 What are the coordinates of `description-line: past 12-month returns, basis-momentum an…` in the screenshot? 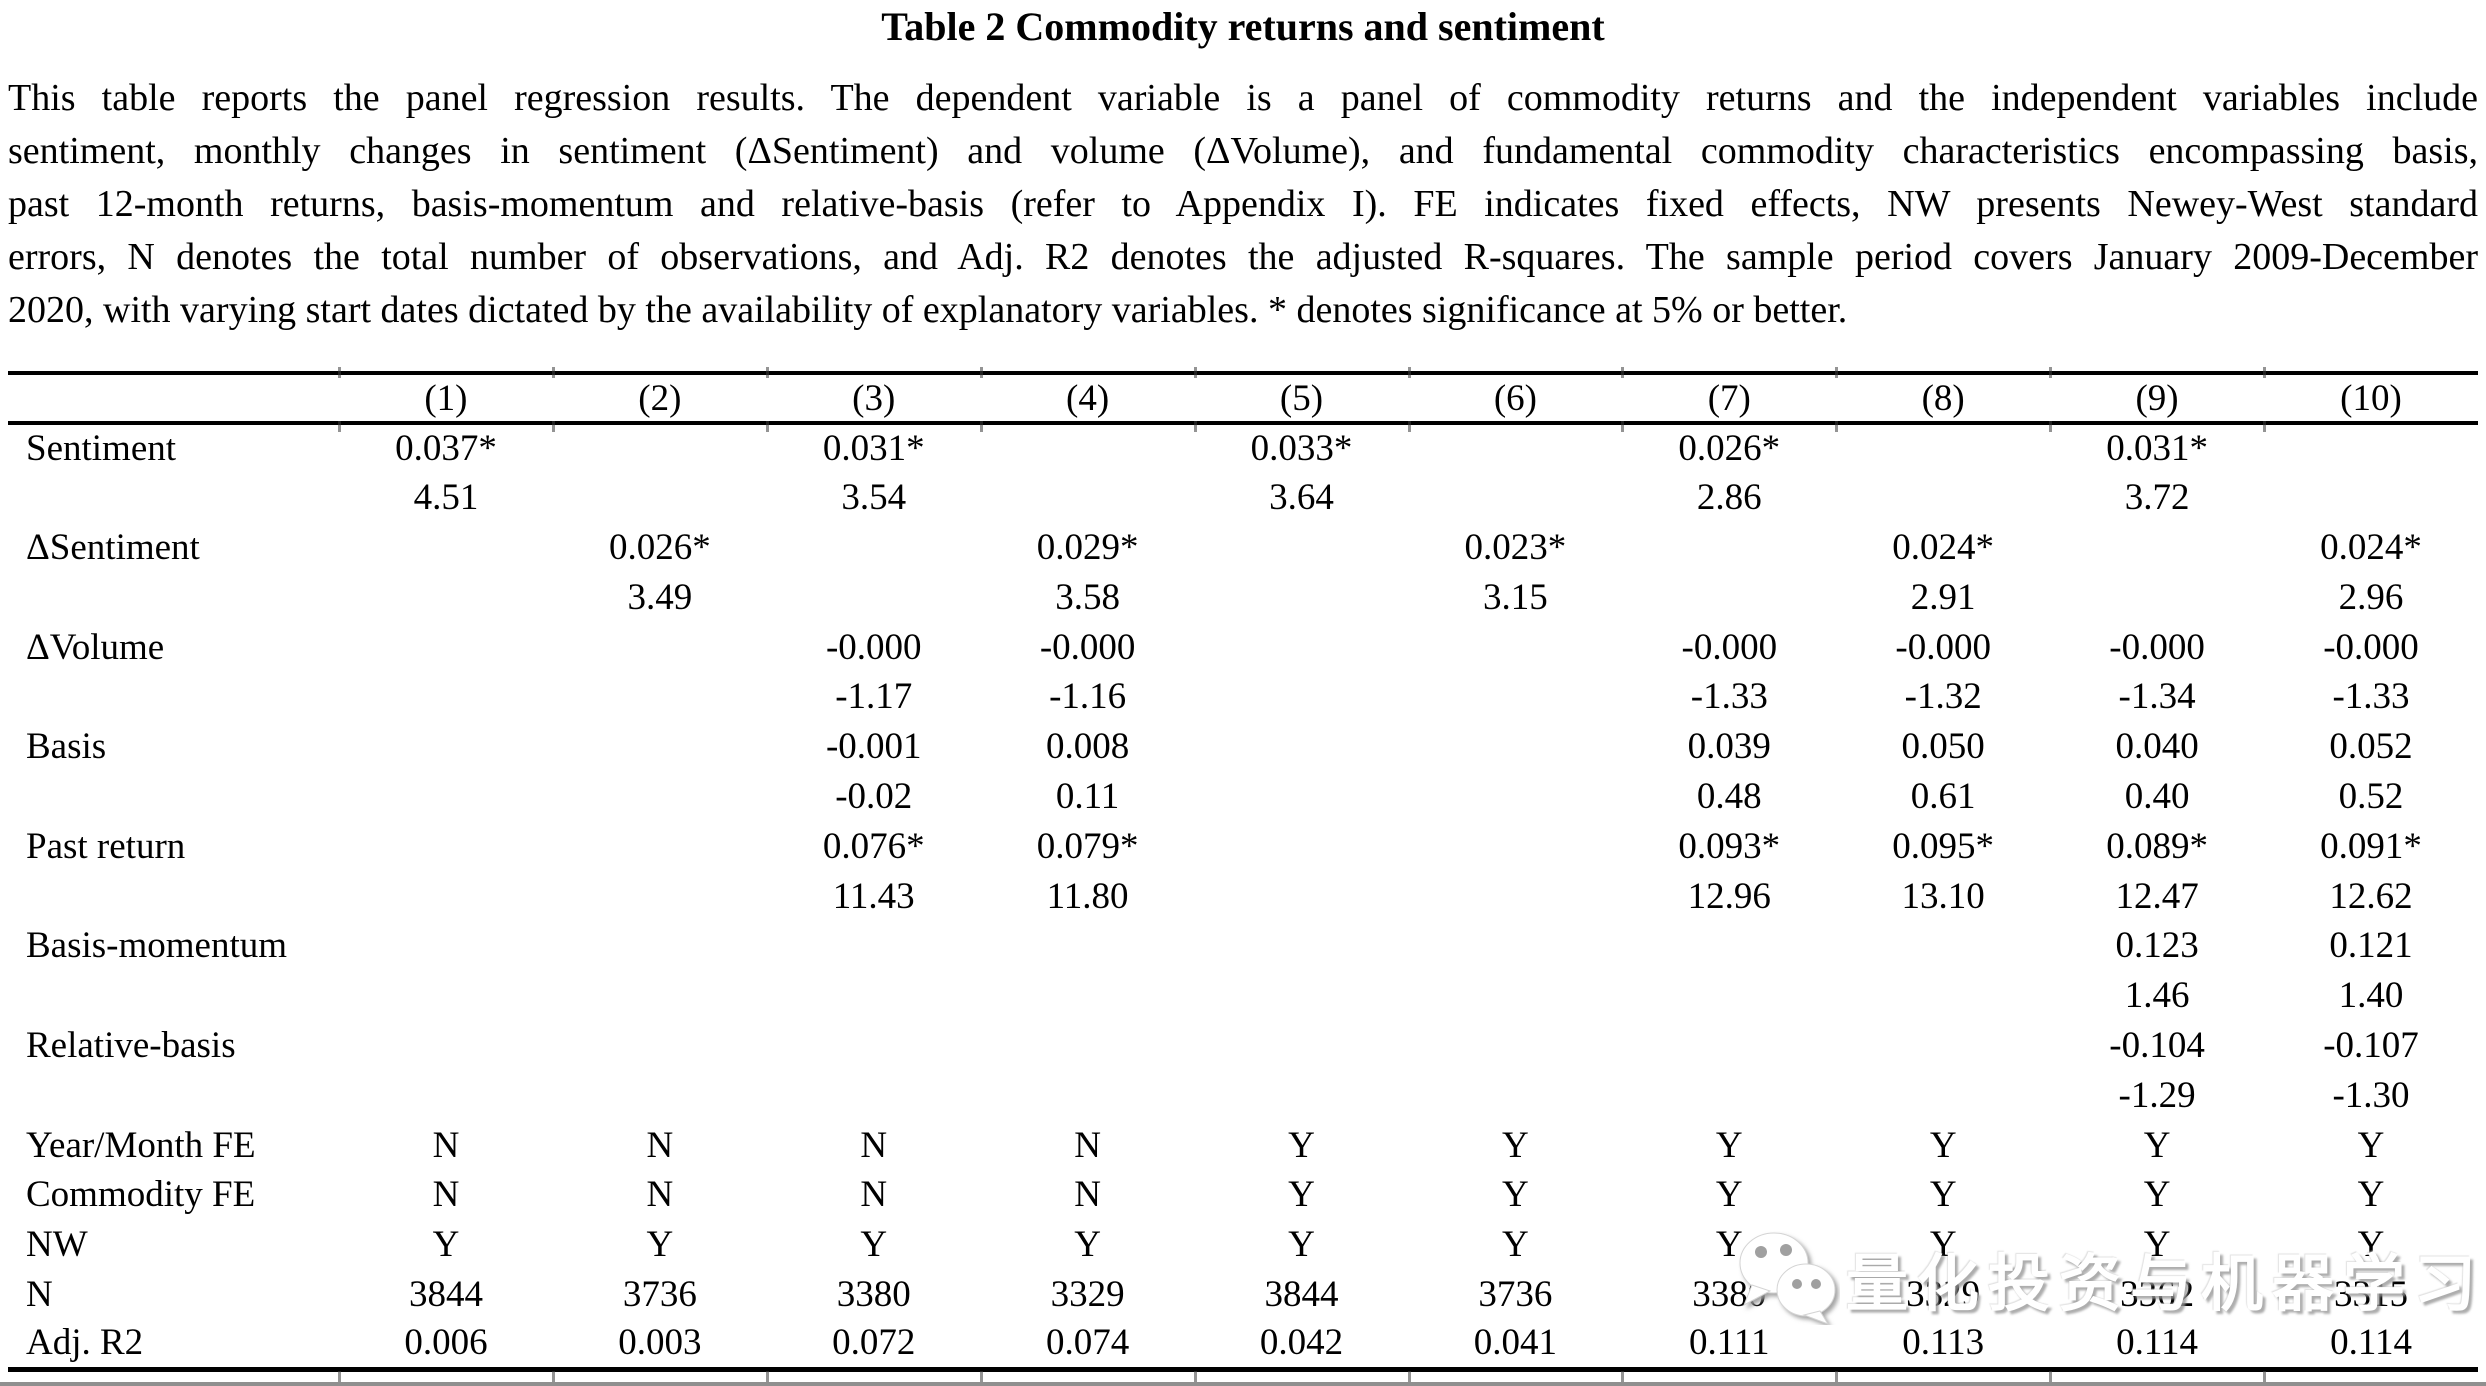 It's located at (1243, 204).